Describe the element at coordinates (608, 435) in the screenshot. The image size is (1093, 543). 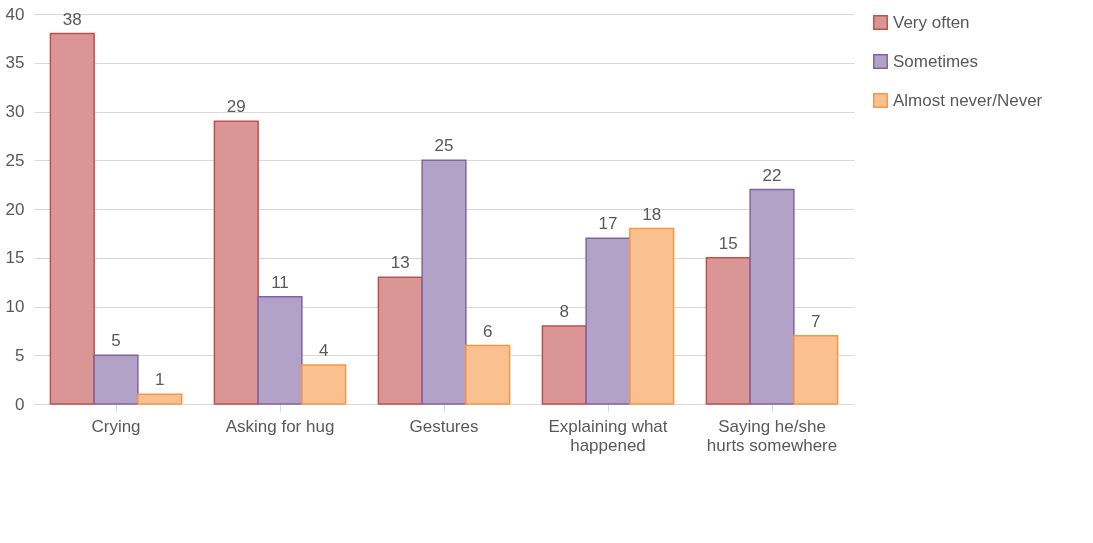
I see `x-tick-label: Explaining what happened` at that location.